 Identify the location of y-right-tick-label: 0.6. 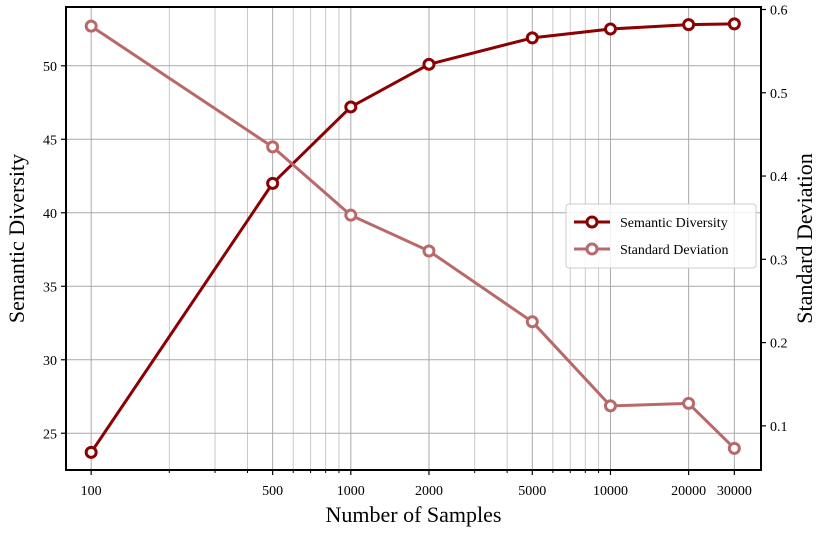
(779, 10).